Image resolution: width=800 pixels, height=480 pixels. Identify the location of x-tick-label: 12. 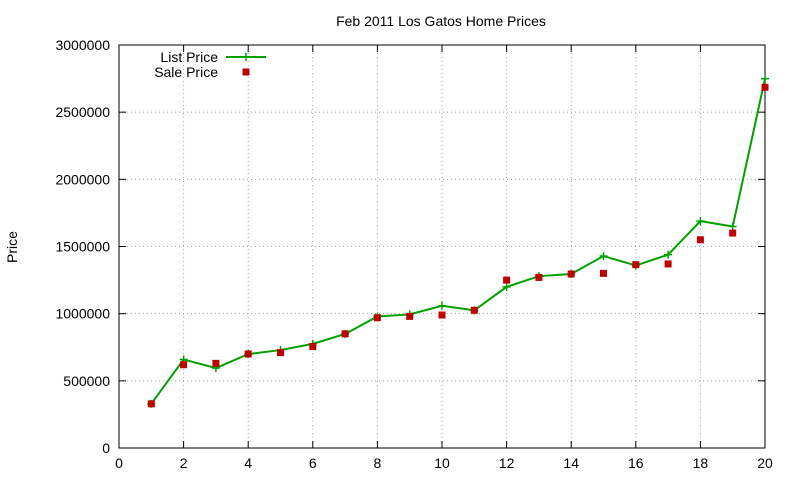
(507, 463).